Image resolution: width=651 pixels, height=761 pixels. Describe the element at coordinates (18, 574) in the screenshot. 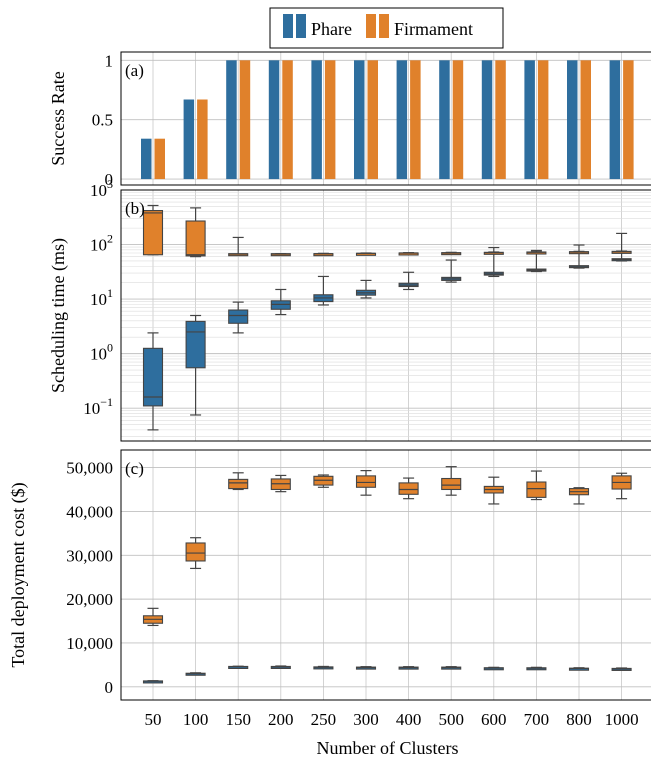

I see `y-axis-label: Total deployment cost ($)` at that location.